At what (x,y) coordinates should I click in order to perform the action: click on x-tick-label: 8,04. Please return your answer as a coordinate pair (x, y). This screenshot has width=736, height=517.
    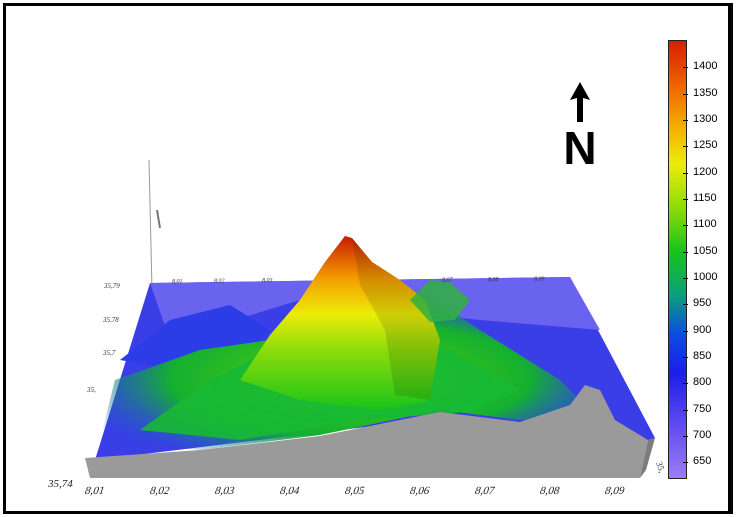
    Looking at the image, I should click on (290, 491).